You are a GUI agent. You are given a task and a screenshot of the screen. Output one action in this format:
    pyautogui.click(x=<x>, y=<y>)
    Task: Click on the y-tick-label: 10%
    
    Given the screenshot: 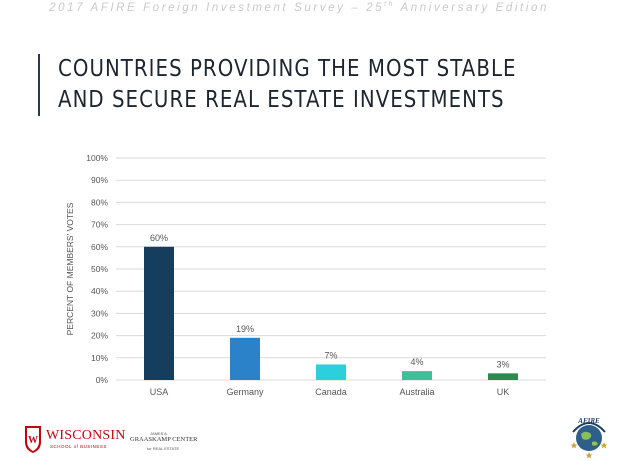 What is the action you would take?
    pyautogui.click(x=99, y=358)
    